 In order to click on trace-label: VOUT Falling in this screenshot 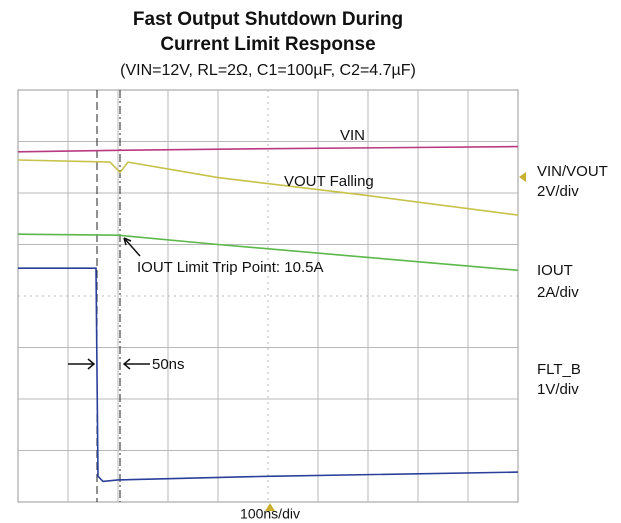, I will do `click(329, 181)`.